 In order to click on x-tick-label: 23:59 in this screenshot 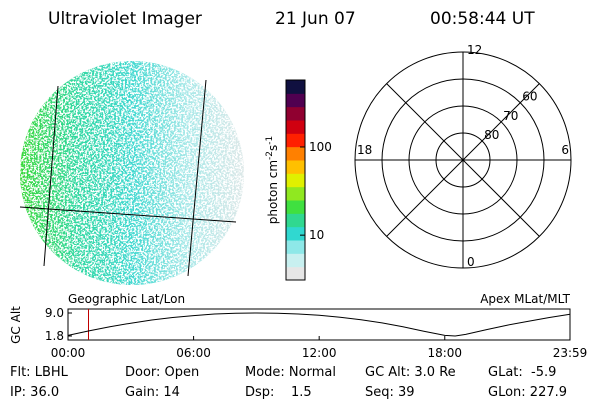, I will do `click(570, 353)`.